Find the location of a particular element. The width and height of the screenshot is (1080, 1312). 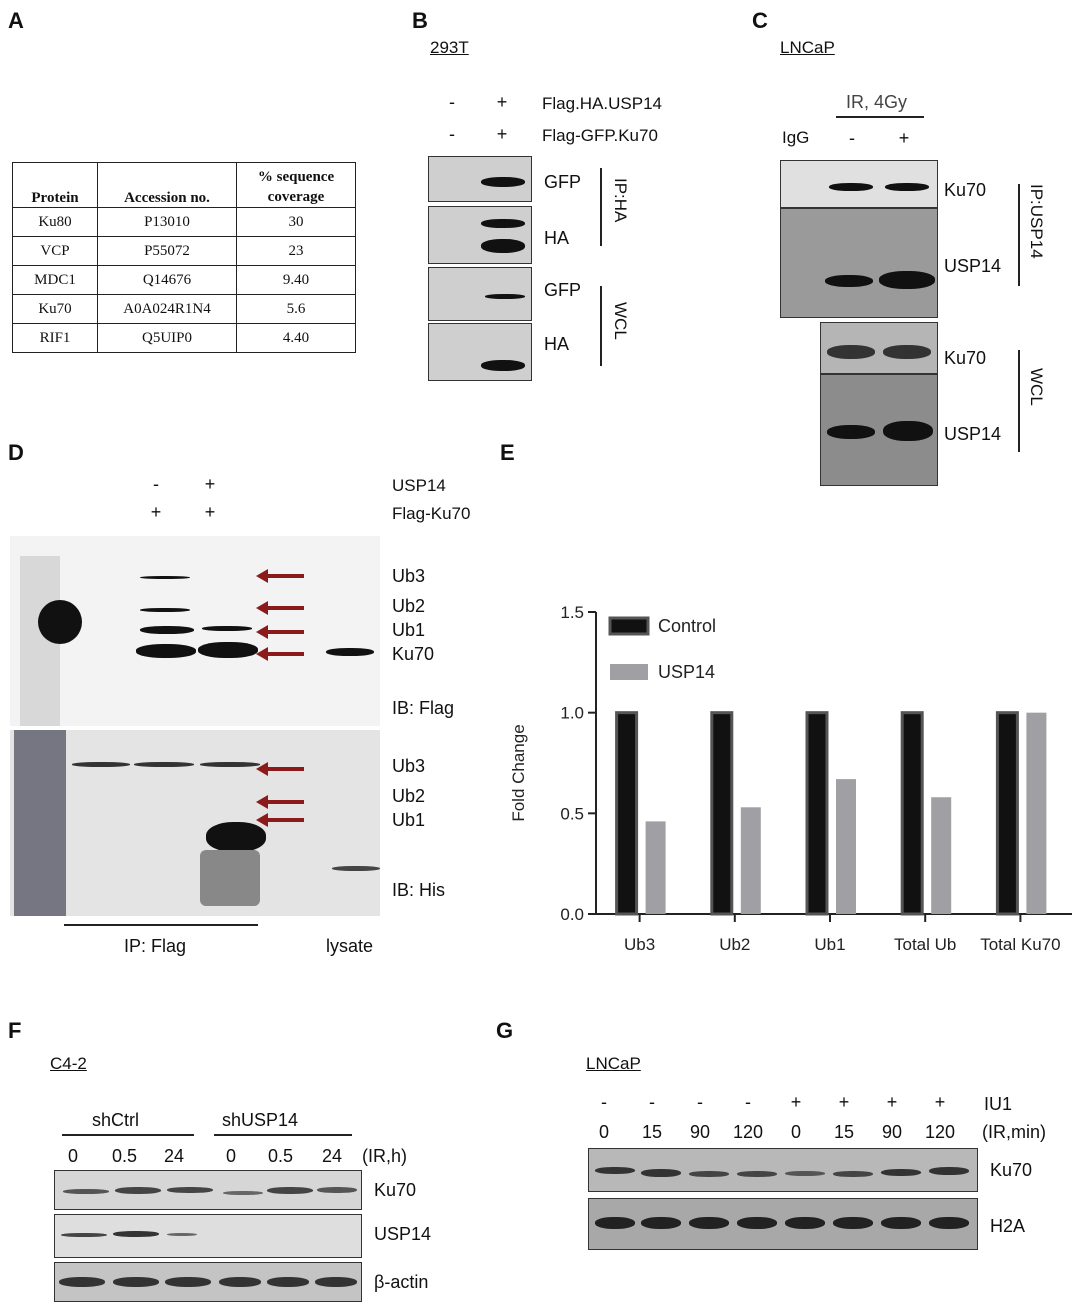

band-label: HA is located at coordinates (557, 238).